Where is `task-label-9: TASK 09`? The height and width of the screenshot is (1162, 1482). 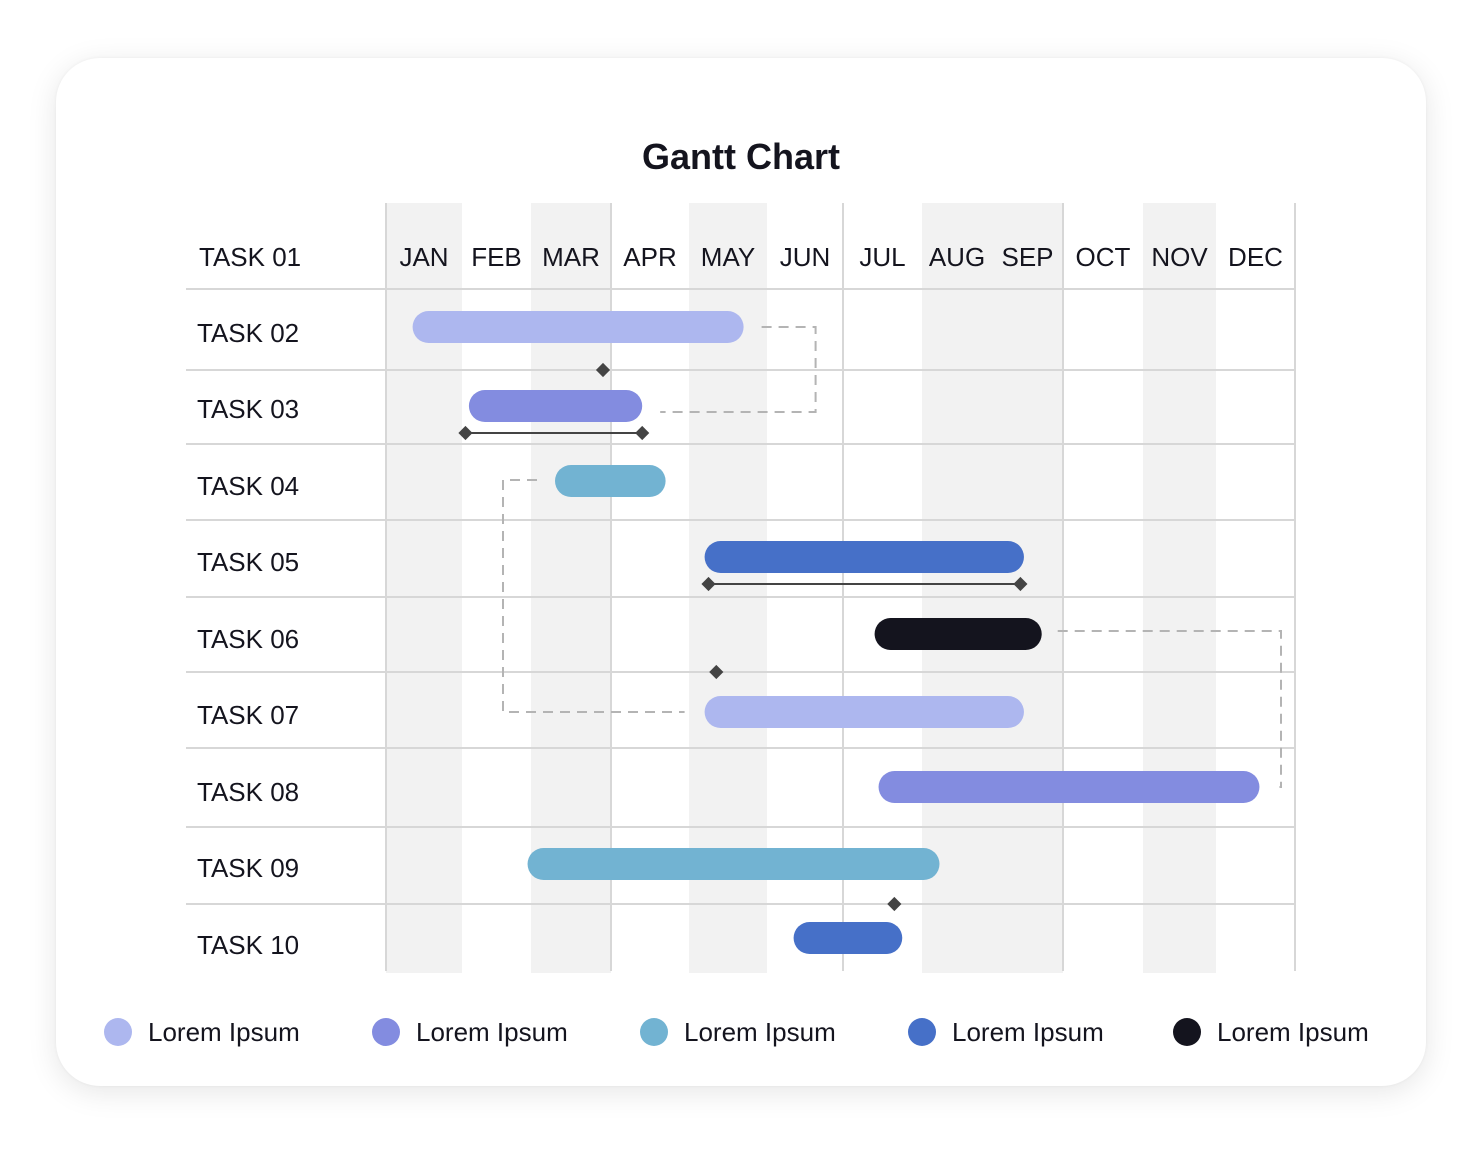
task-label-9: TASK 09 is located at coordinates (248, 868).